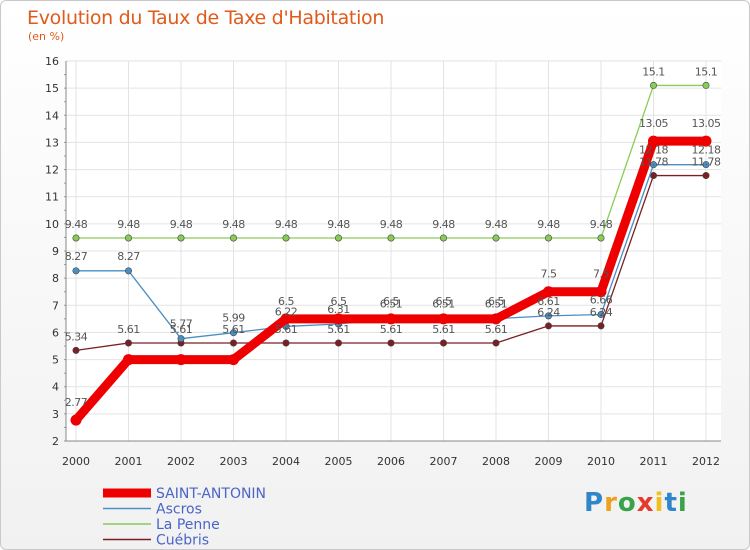 Image resolution: width=750 pixels, height=550 pixels. Describe the element at coordinates (444, 461) in the screenshot. I see `x-tick-label: 2007` at that location.